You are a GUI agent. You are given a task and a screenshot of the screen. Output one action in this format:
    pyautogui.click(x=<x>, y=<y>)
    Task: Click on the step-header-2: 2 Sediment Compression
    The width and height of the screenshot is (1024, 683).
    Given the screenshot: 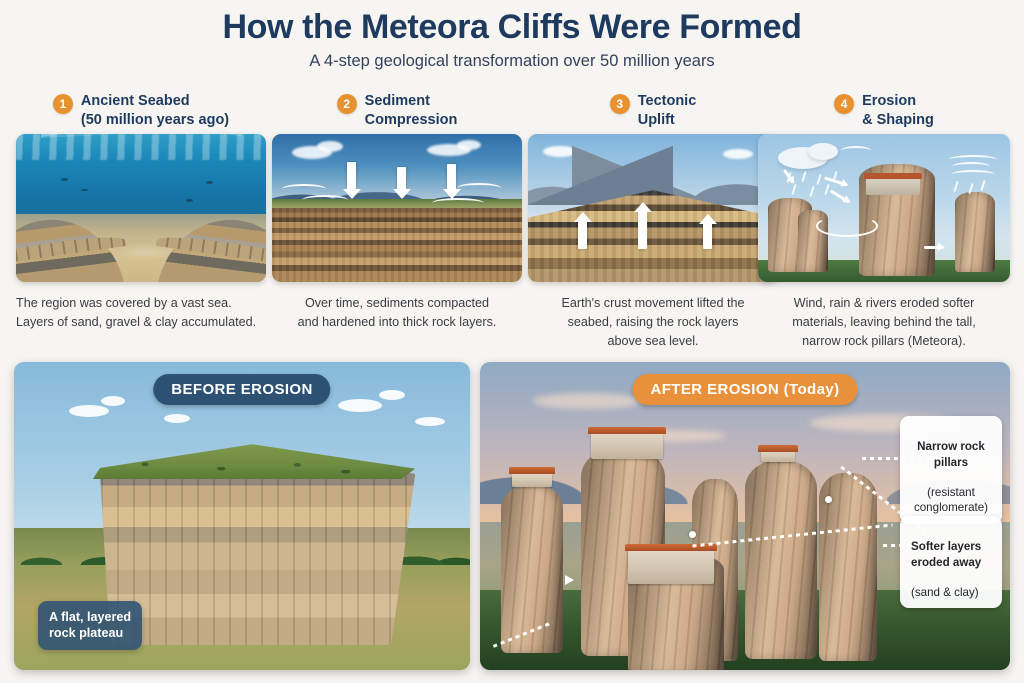 What is the action you would take?
    pyautogui.click(x=397, y=113)
    